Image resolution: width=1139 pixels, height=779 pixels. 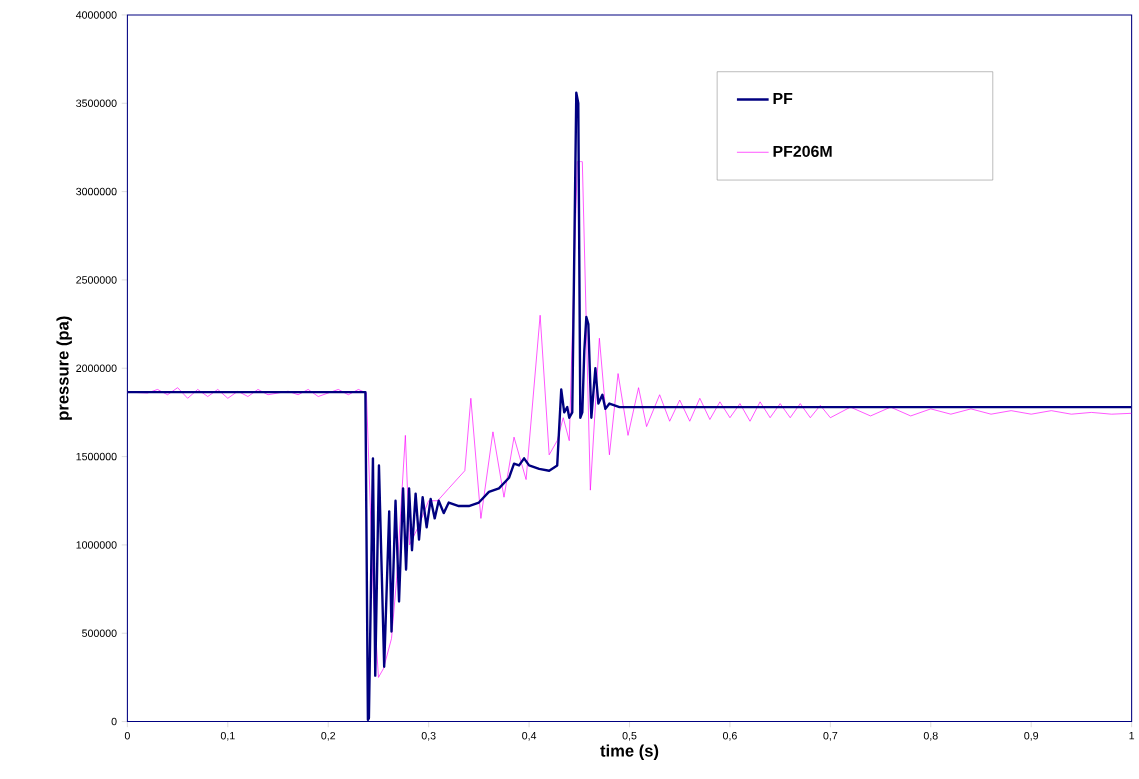 I want to click on y-tick-label: 1500000, so click(x=96, y=456).